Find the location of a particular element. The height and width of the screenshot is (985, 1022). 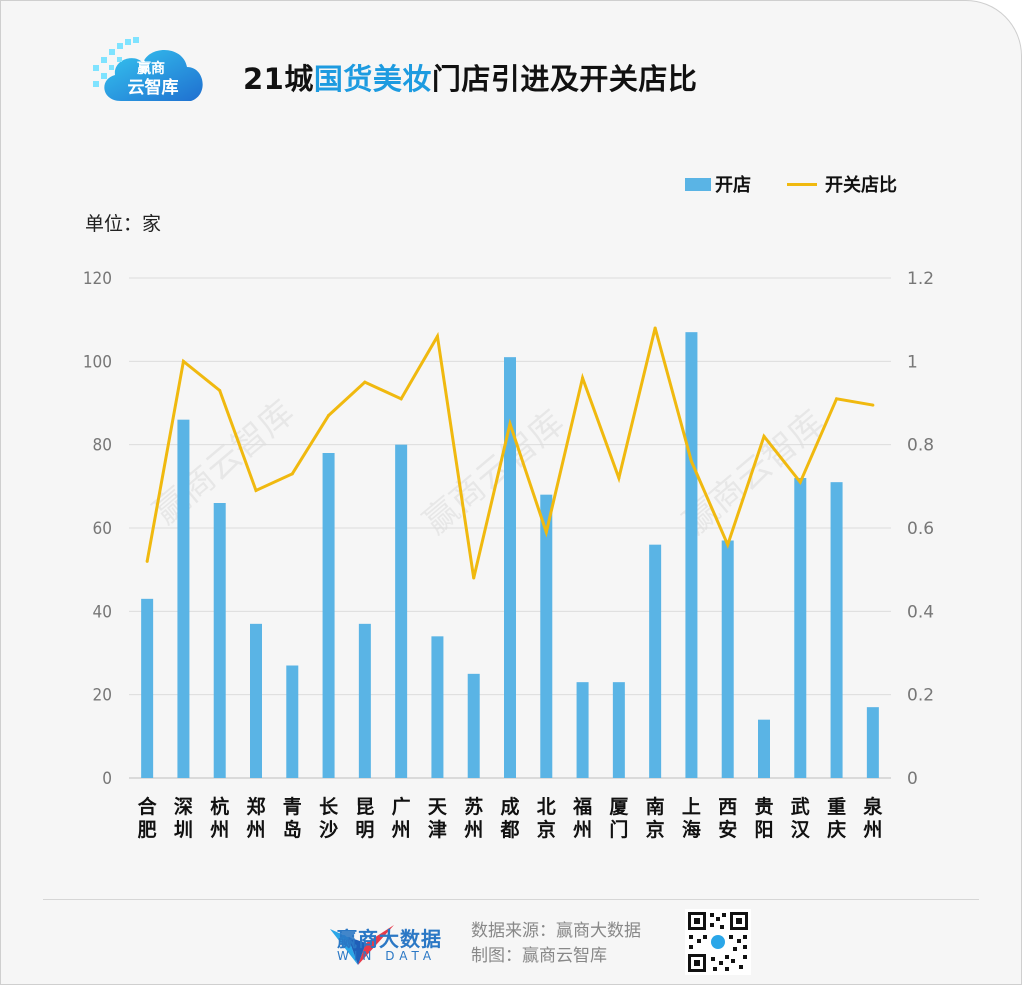

legend-bar-swatch is located at coordinates (698, 184).